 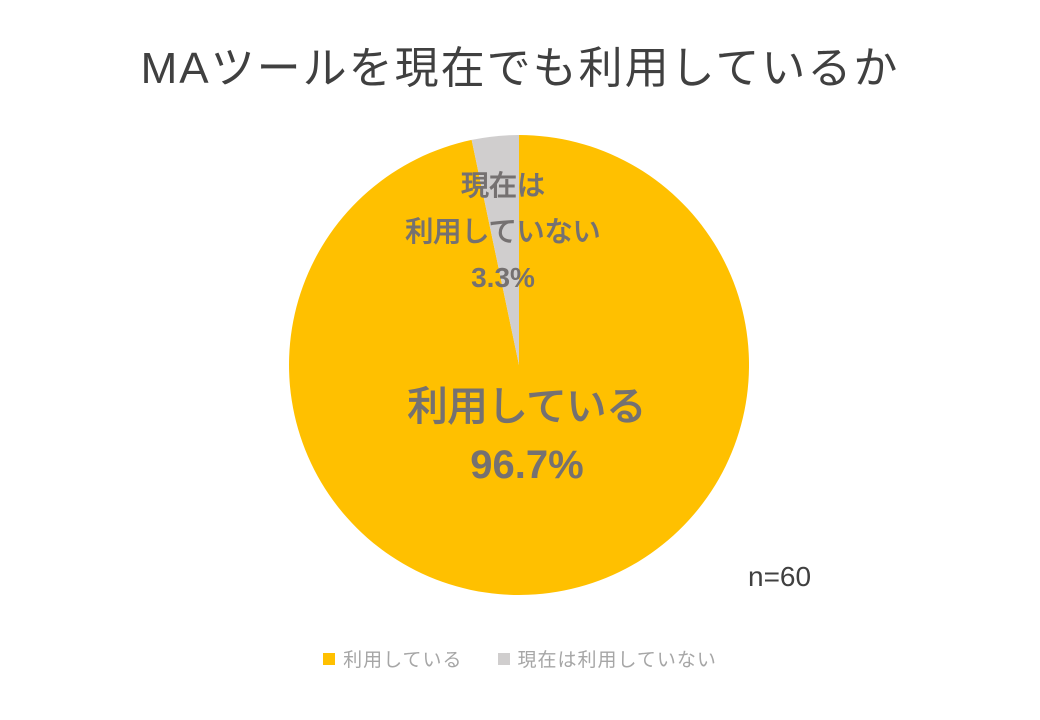 I want to click on data-label-not-using-line2: 利用していない, so click(x=503, y=231).